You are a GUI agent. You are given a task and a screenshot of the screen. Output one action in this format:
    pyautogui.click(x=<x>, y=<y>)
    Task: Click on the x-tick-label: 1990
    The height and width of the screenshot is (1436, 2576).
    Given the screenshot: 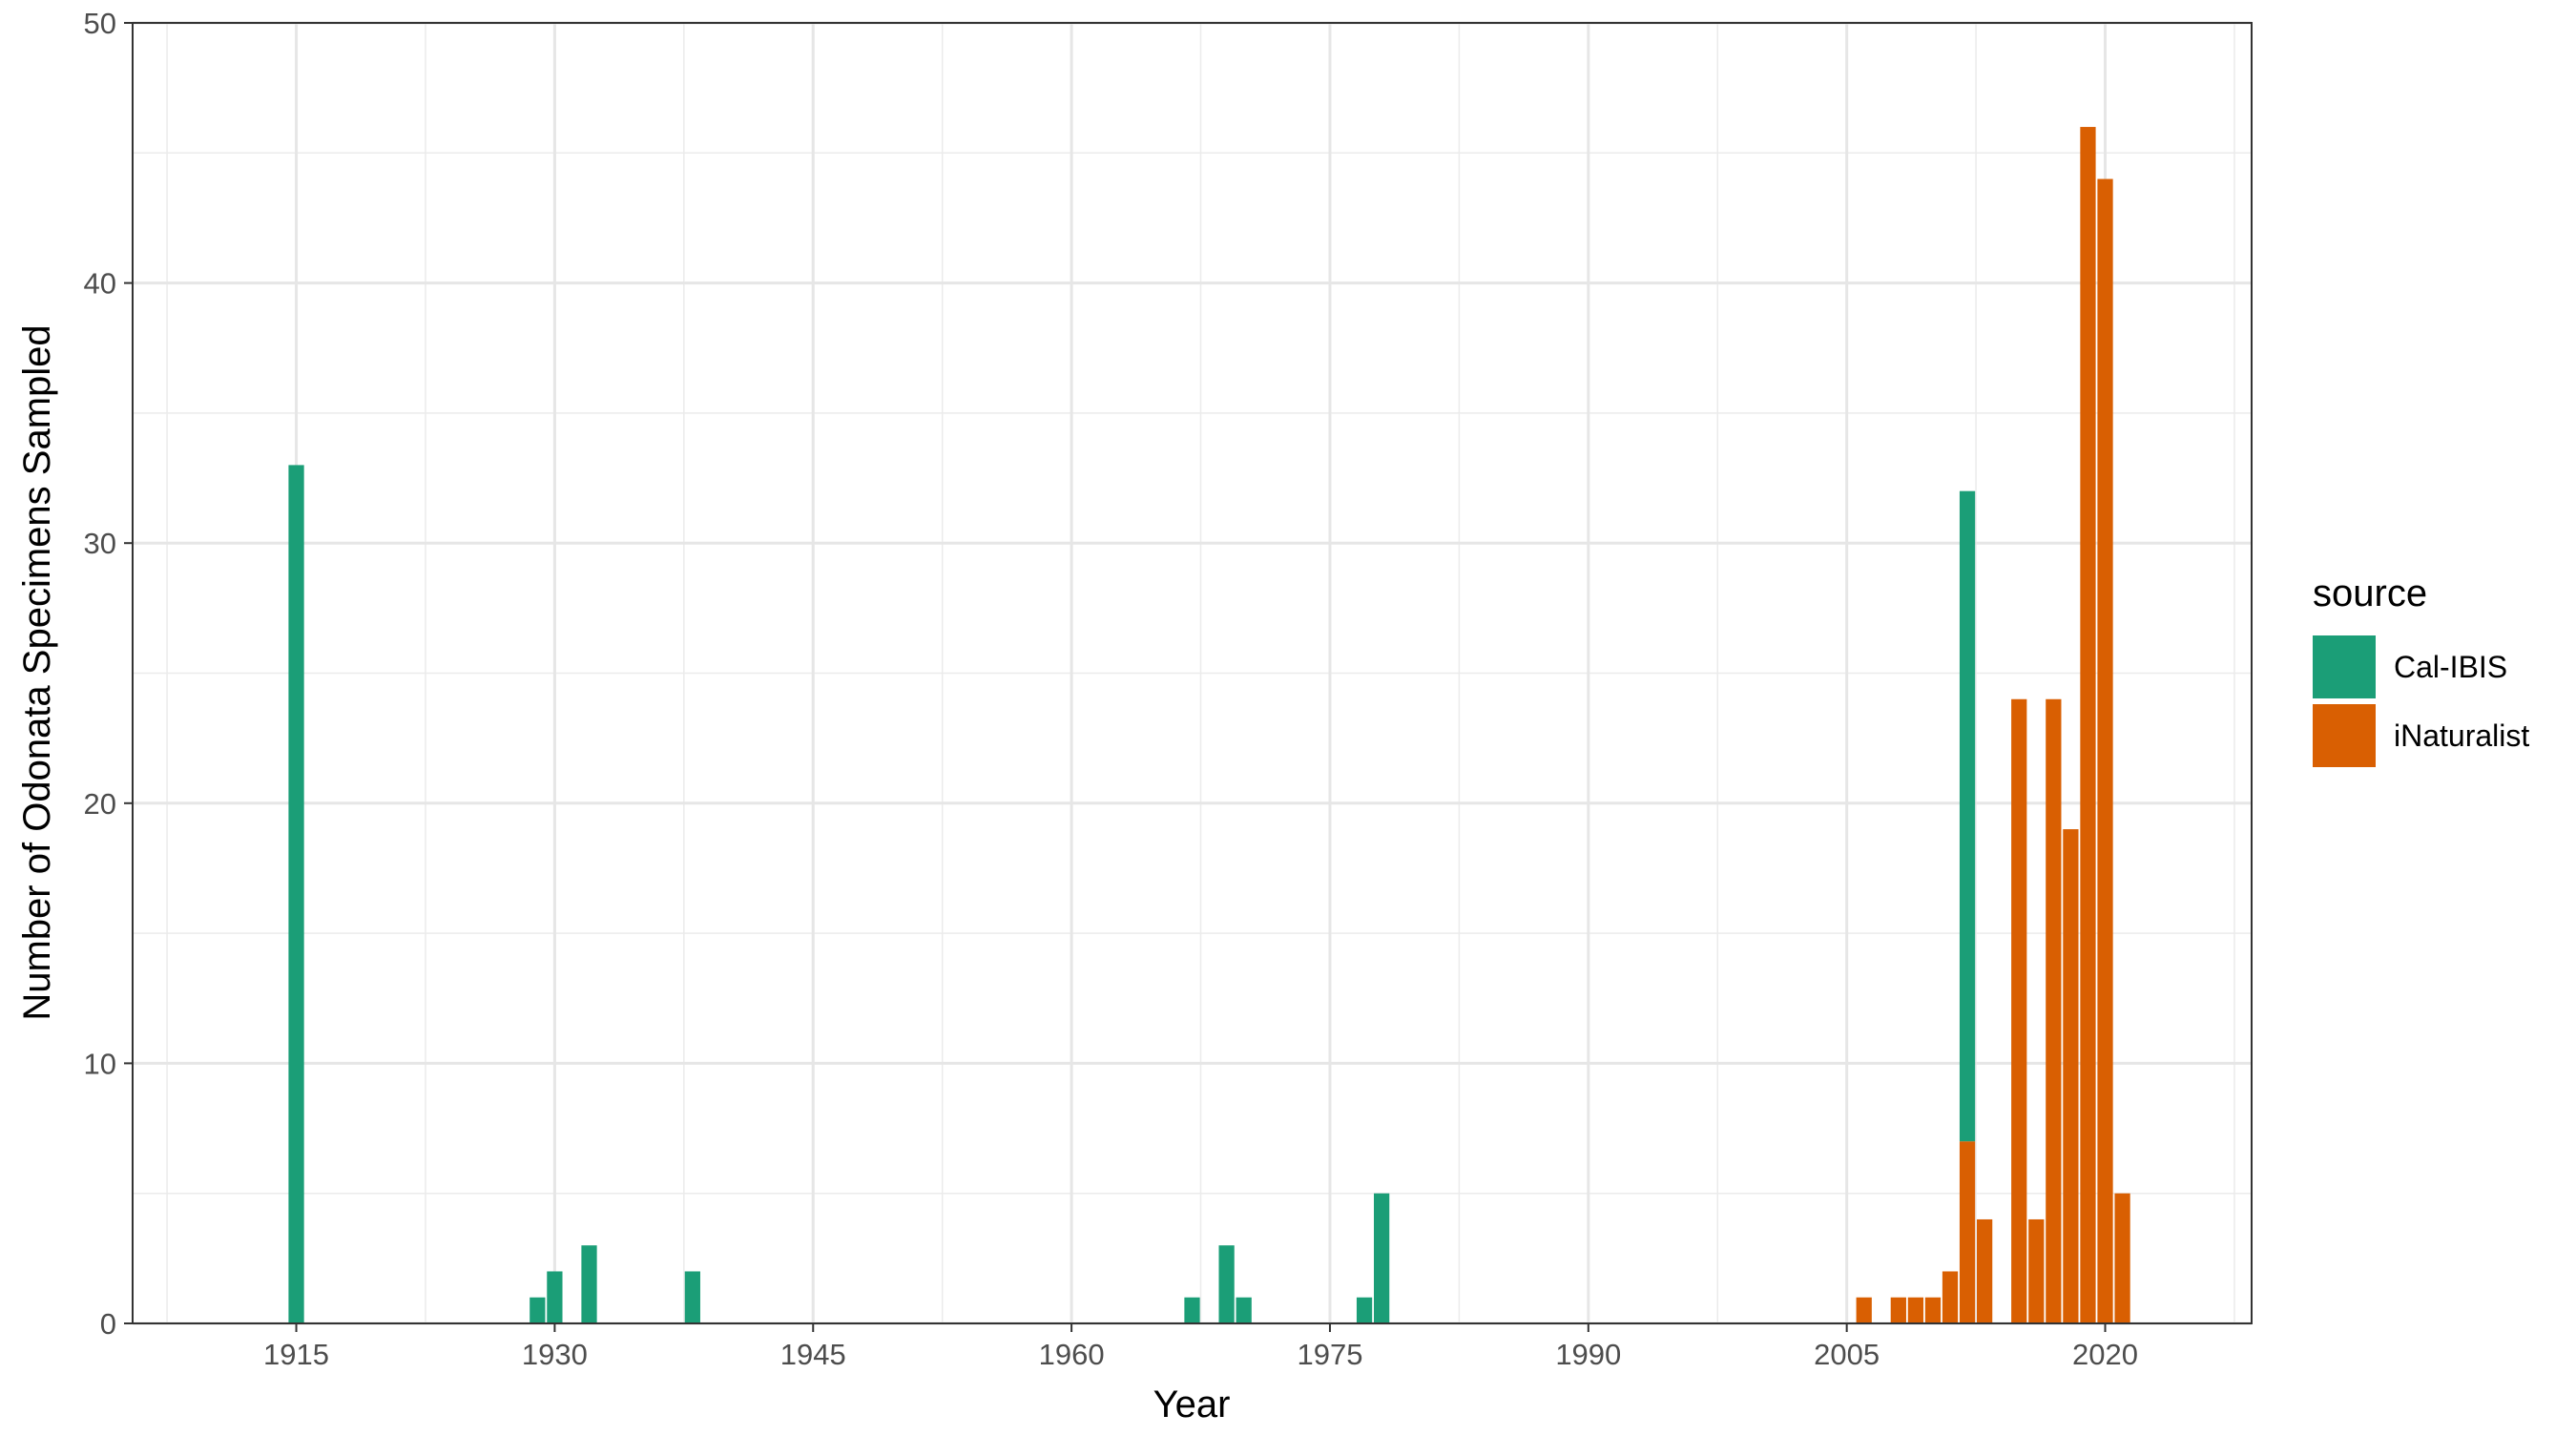 What is the action you would take?
    pyautogui.click(x=1588, y=1354)
    